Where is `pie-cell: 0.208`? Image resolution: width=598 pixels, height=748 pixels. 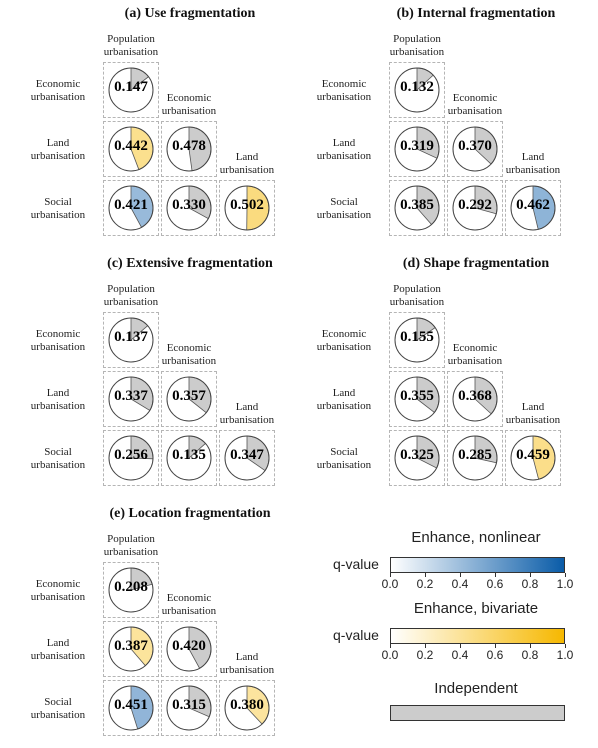
pie-cell: 0.208 is located at coordinates (131, 590).